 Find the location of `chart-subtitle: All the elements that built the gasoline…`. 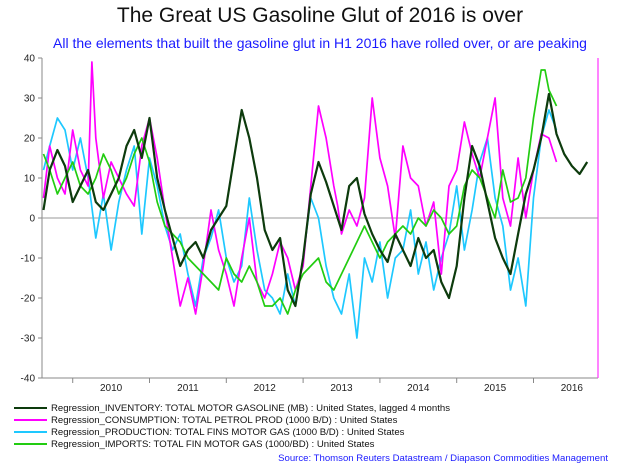

chart-subtitle: All the elements that built the gasoline… is located at coordinates (320, 43).